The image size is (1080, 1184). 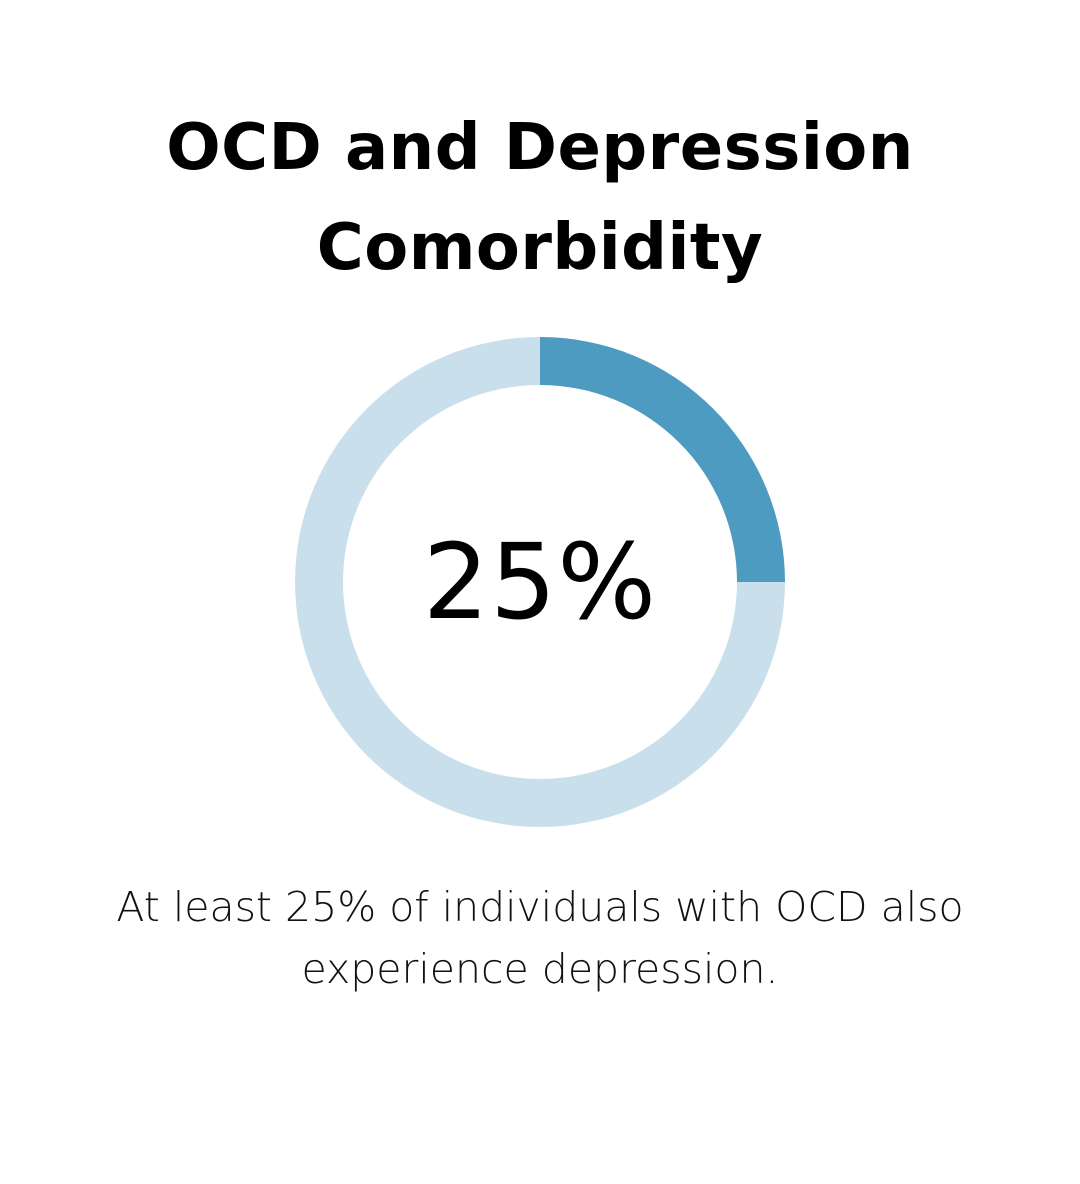 I want to click on title-line-2: Comorbidity, so click(x=540, y=248).